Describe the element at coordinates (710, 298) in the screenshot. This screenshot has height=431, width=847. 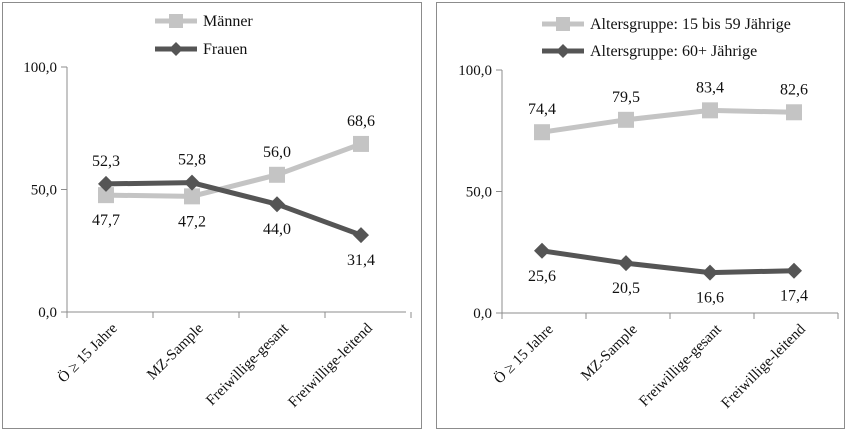
I see `data-label: 16,6` at that location.